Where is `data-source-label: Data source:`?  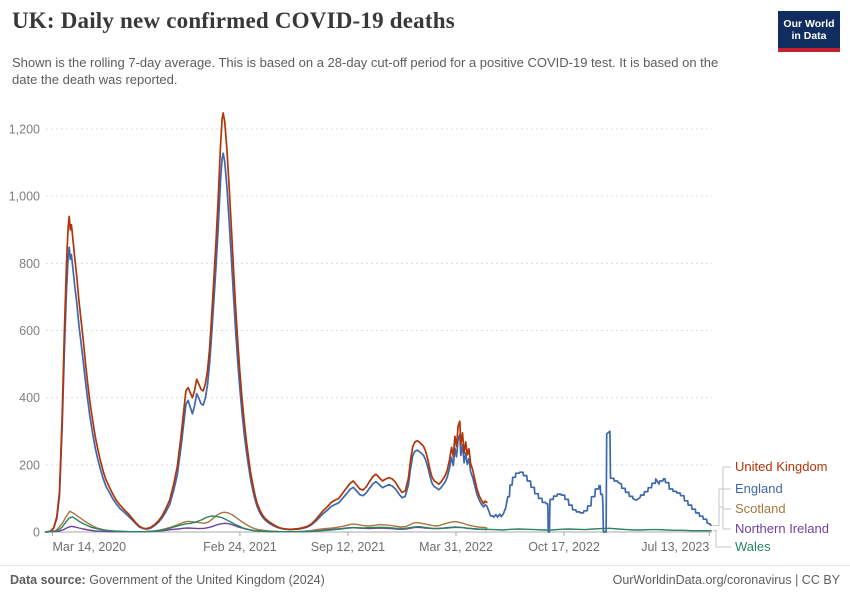 data-source-label: Data source: is located at coordinates (48, 580).